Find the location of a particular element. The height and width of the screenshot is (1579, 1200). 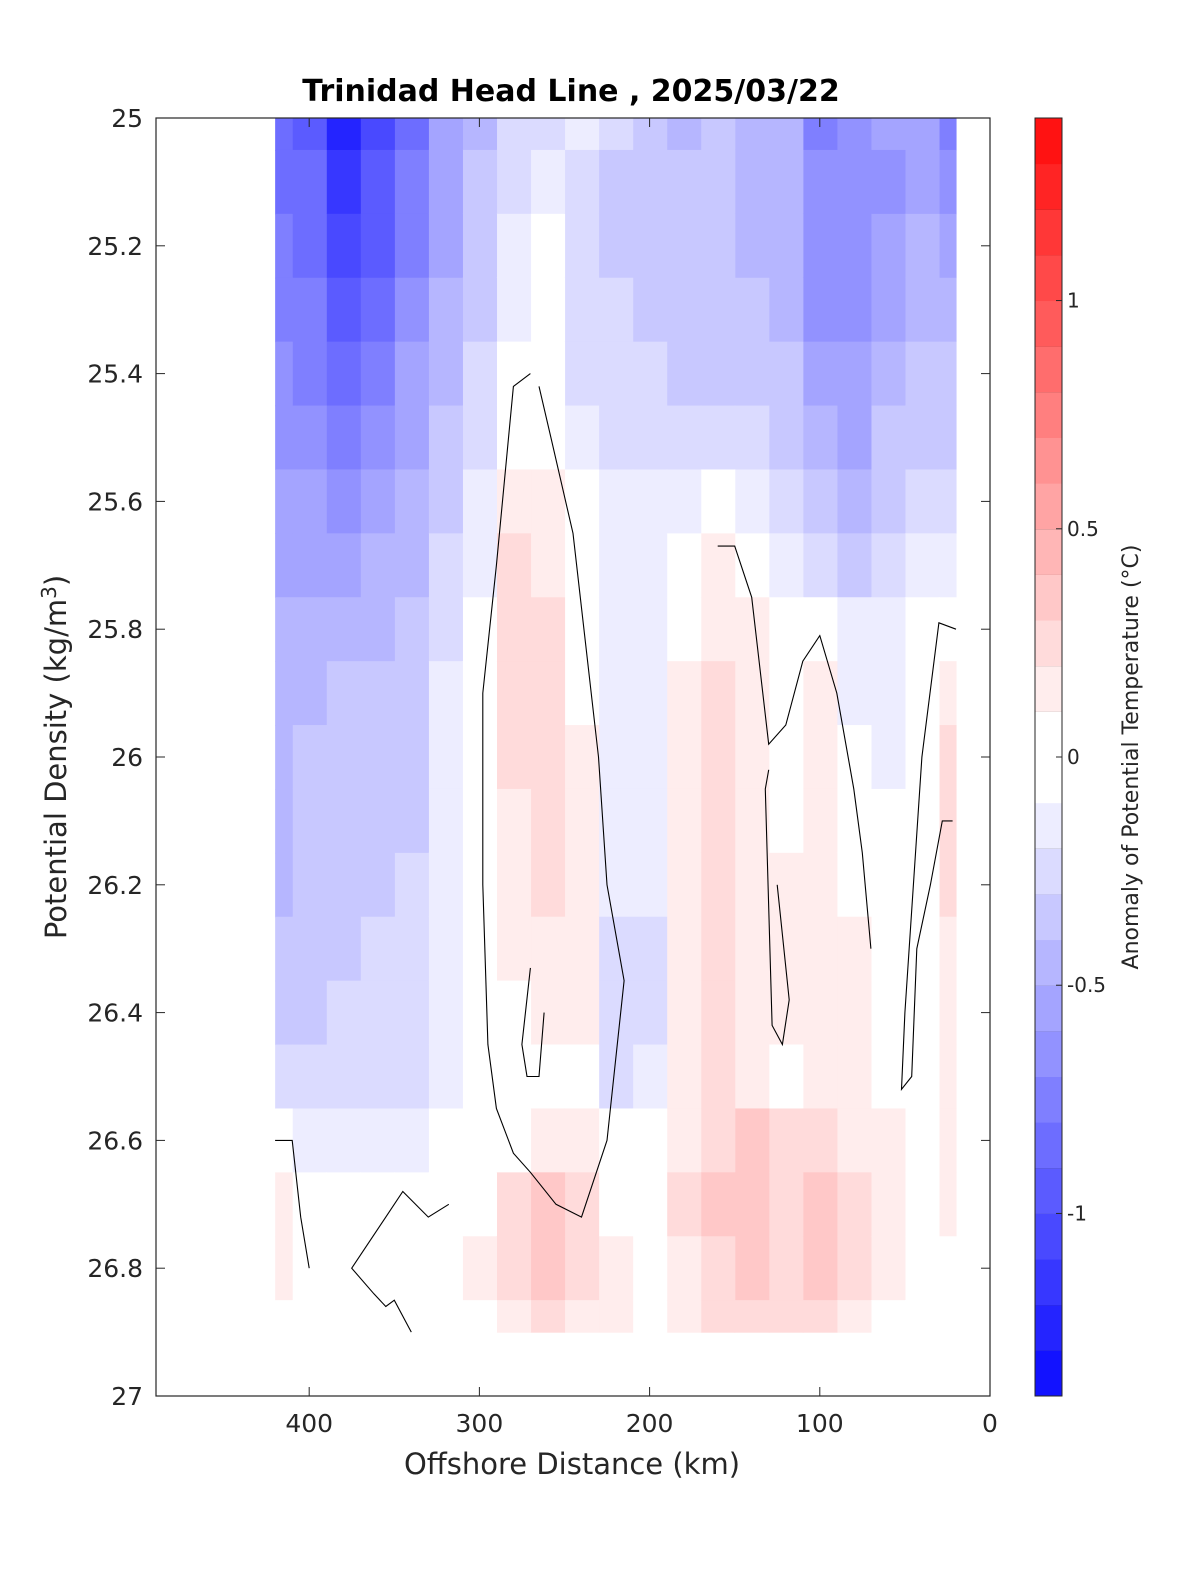

x-tick-label: 400 is located at coordinates (309, 1423).